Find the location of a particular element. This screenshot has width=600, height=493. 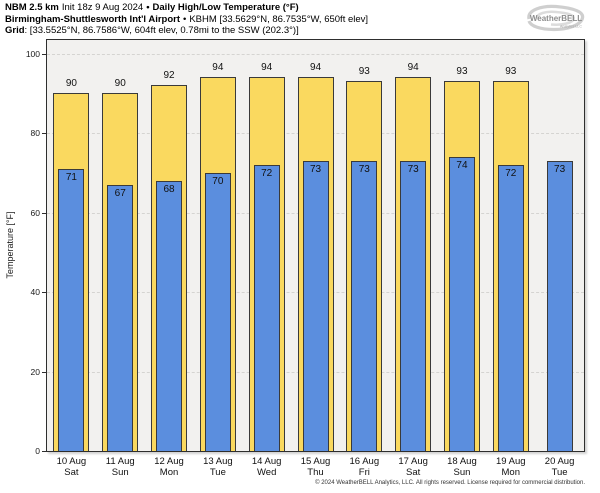

x-axis-date: 13 Aug is located at coordinates (218, 461).